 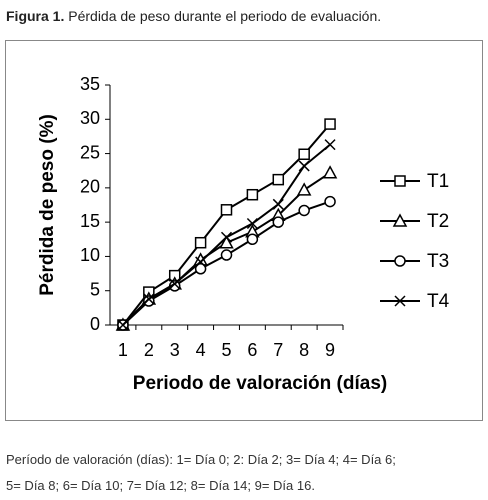 What do you see at coordinates (95, 324) in the screenshot?
I see `y-tick-label: 0` at bounding box center [95, 324].